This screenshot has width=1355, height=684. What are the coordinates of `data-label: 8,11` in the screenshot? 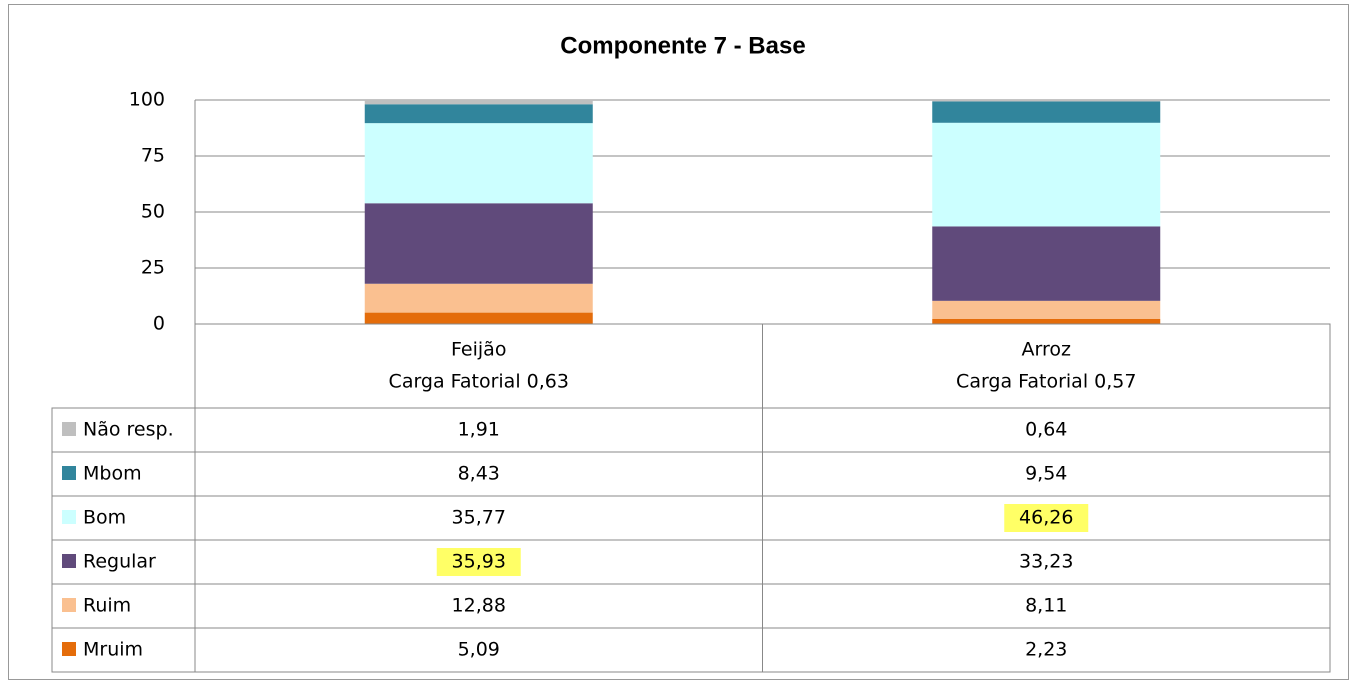 It's located at (1046, 606).